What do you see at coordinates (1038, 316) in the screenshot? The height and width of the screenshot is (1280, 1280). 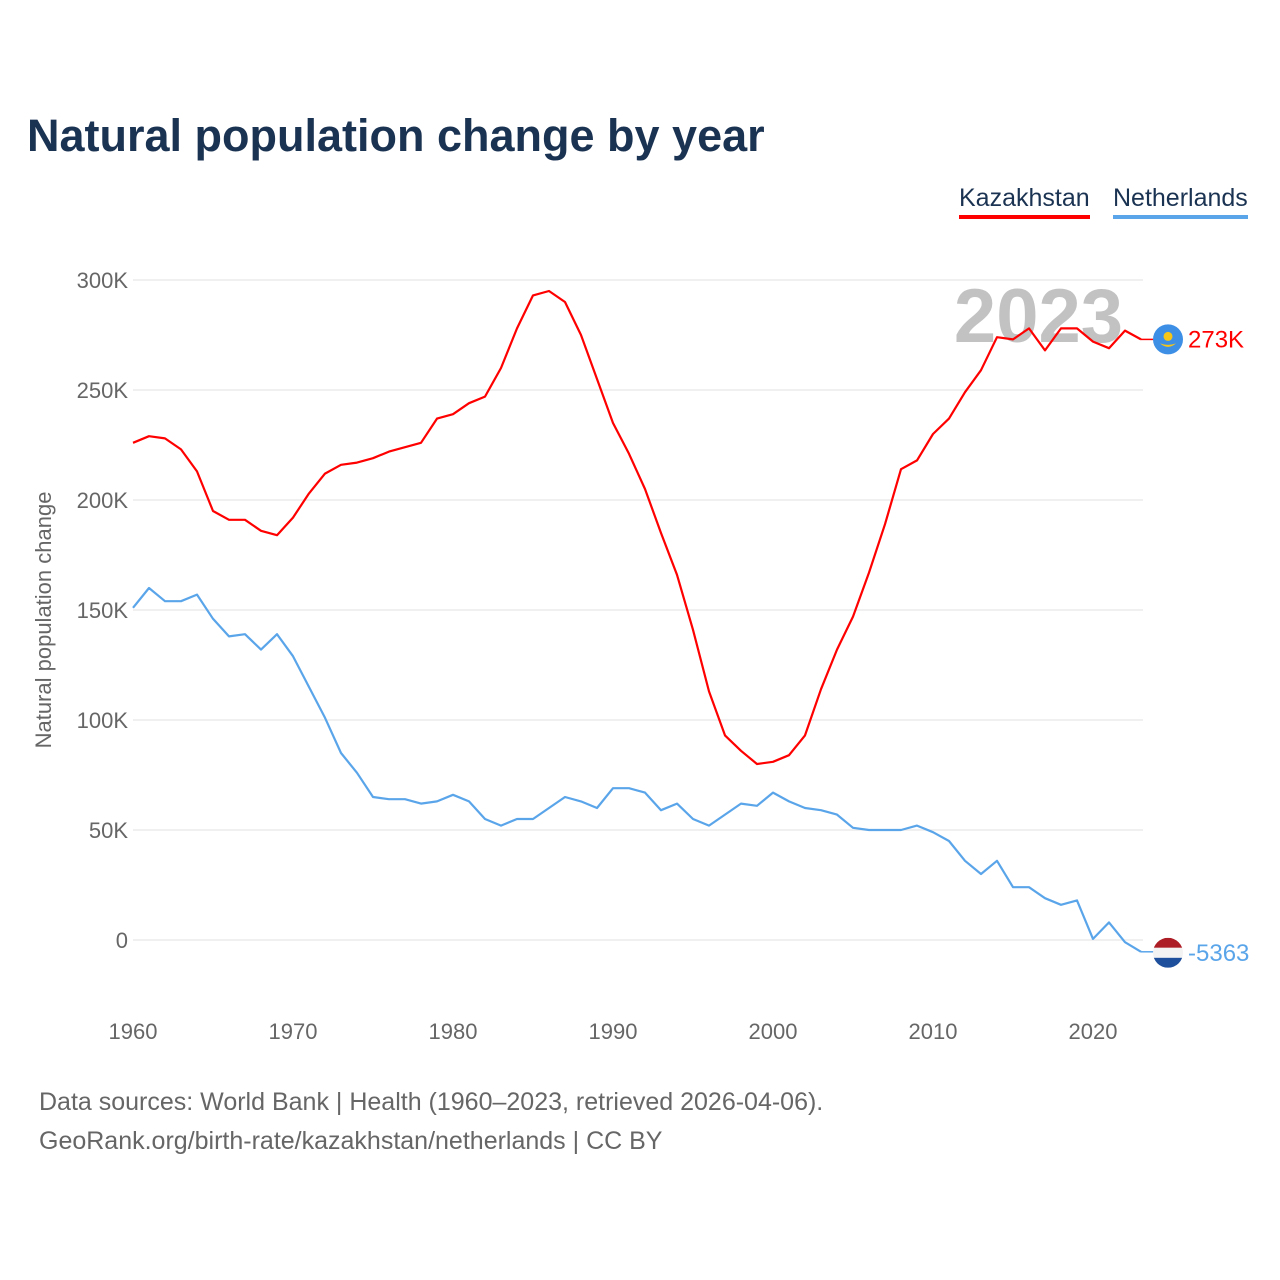 I see `year-watermark: 2023` at bounding box center [1038, 316].